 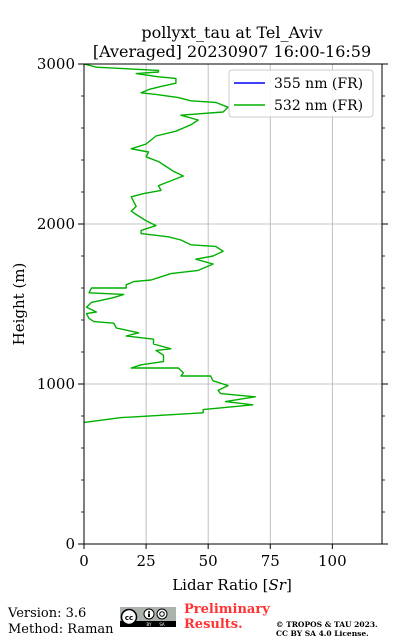 I want to click on preliminary-notice: Preliminary Results., so click(x=227, y=617).